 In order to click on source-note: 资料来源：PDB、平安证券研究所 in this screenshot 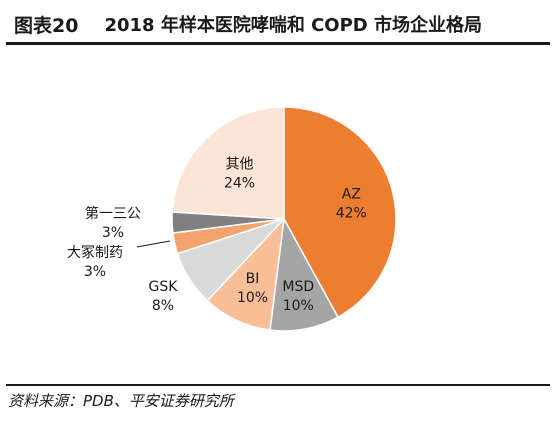, I will do `click(121, 401)`.